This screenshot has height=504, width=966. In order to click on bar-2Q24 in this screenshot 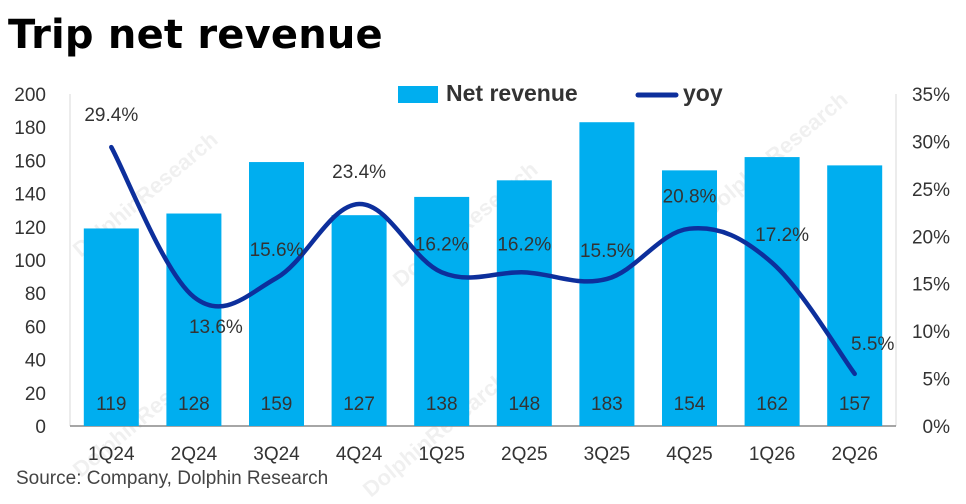, I will do `click(194, 319)`.